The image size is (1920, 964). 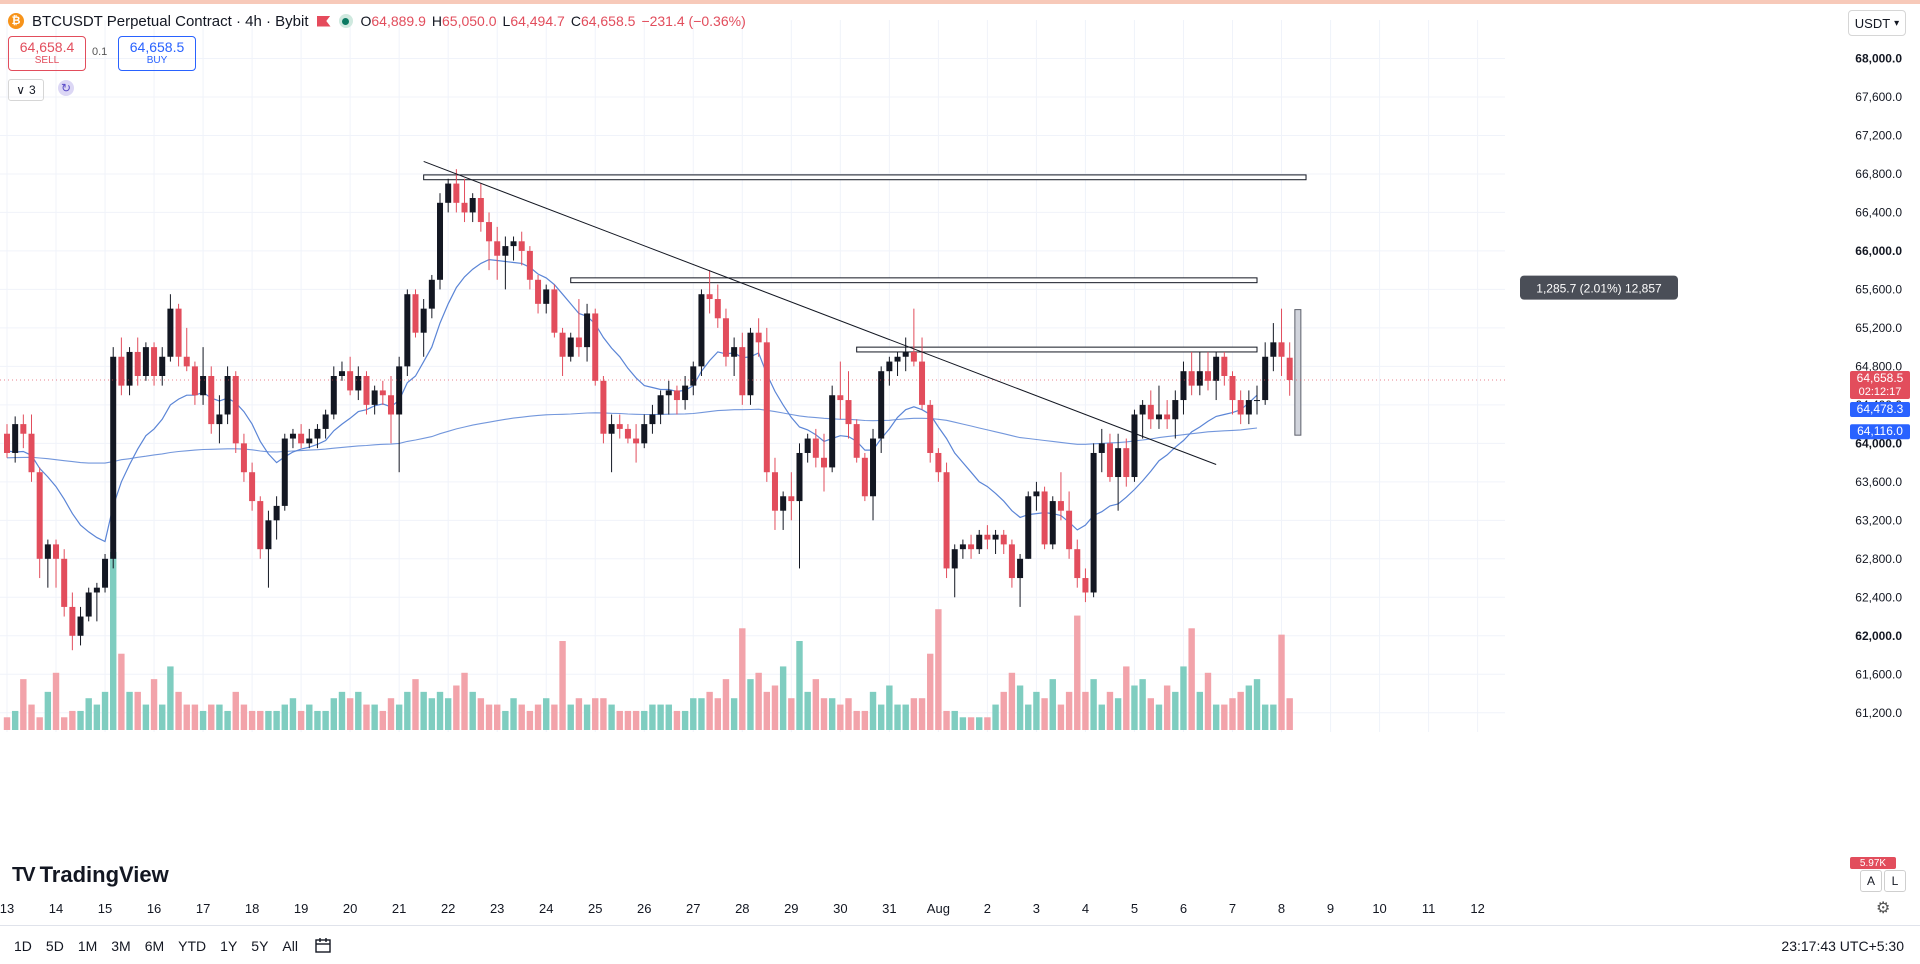 I want to click on gear-icon: ⚙, so click(x=1883, y=908).